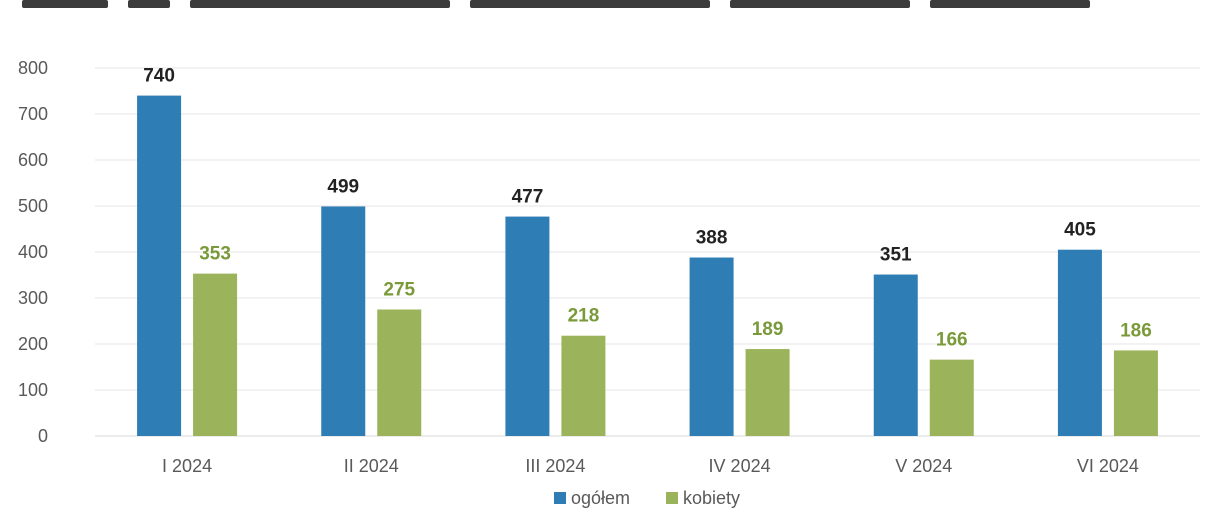 This screenshot has height=519, width=1218. I want to click on x-tick-label: I 2024, so click(187, 466).